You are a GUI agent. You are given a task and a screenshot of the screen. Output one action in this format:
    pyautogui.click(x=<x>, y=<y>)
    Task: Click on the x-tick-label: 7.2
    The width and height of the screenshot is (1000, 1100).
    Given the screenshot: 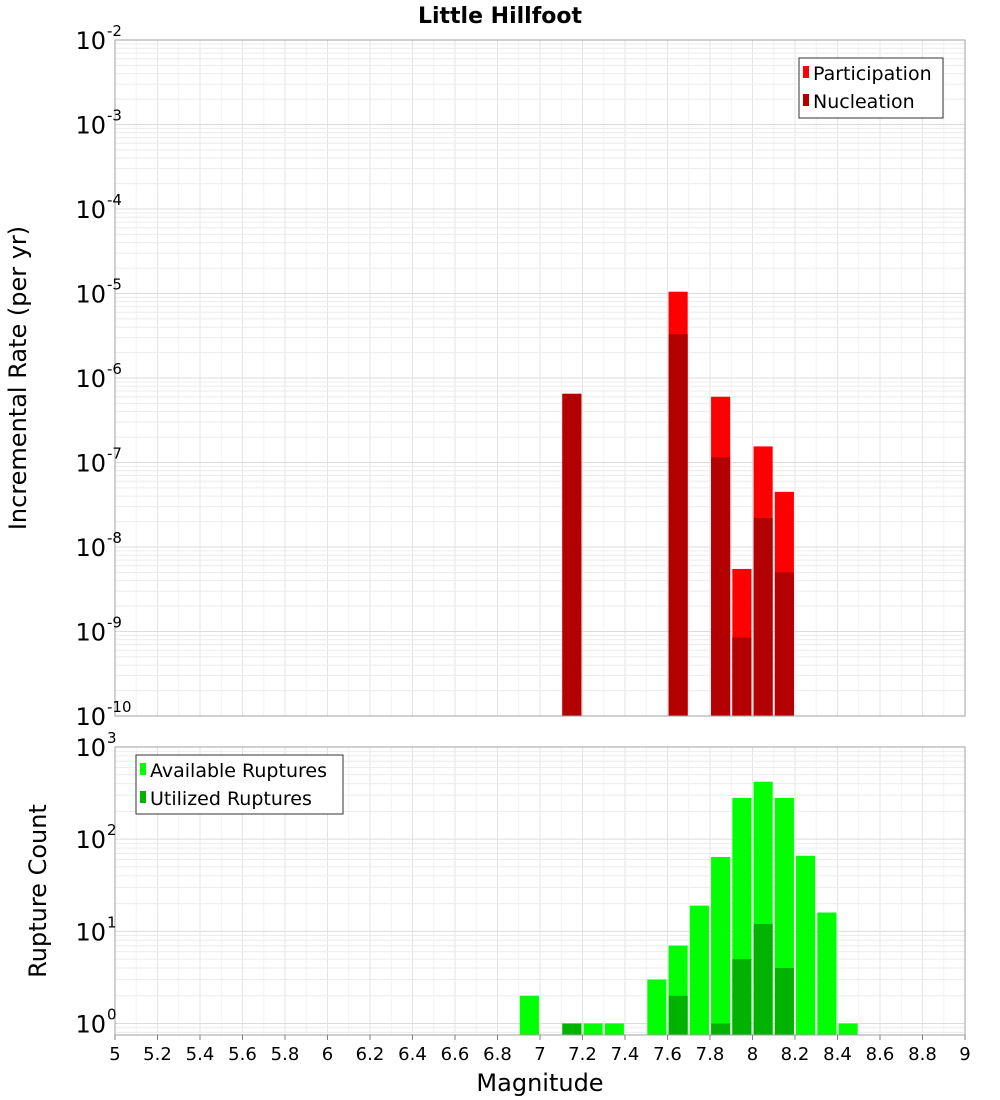 What is the action you would take?
    pyautogui.click(x=582, y=1054)
    